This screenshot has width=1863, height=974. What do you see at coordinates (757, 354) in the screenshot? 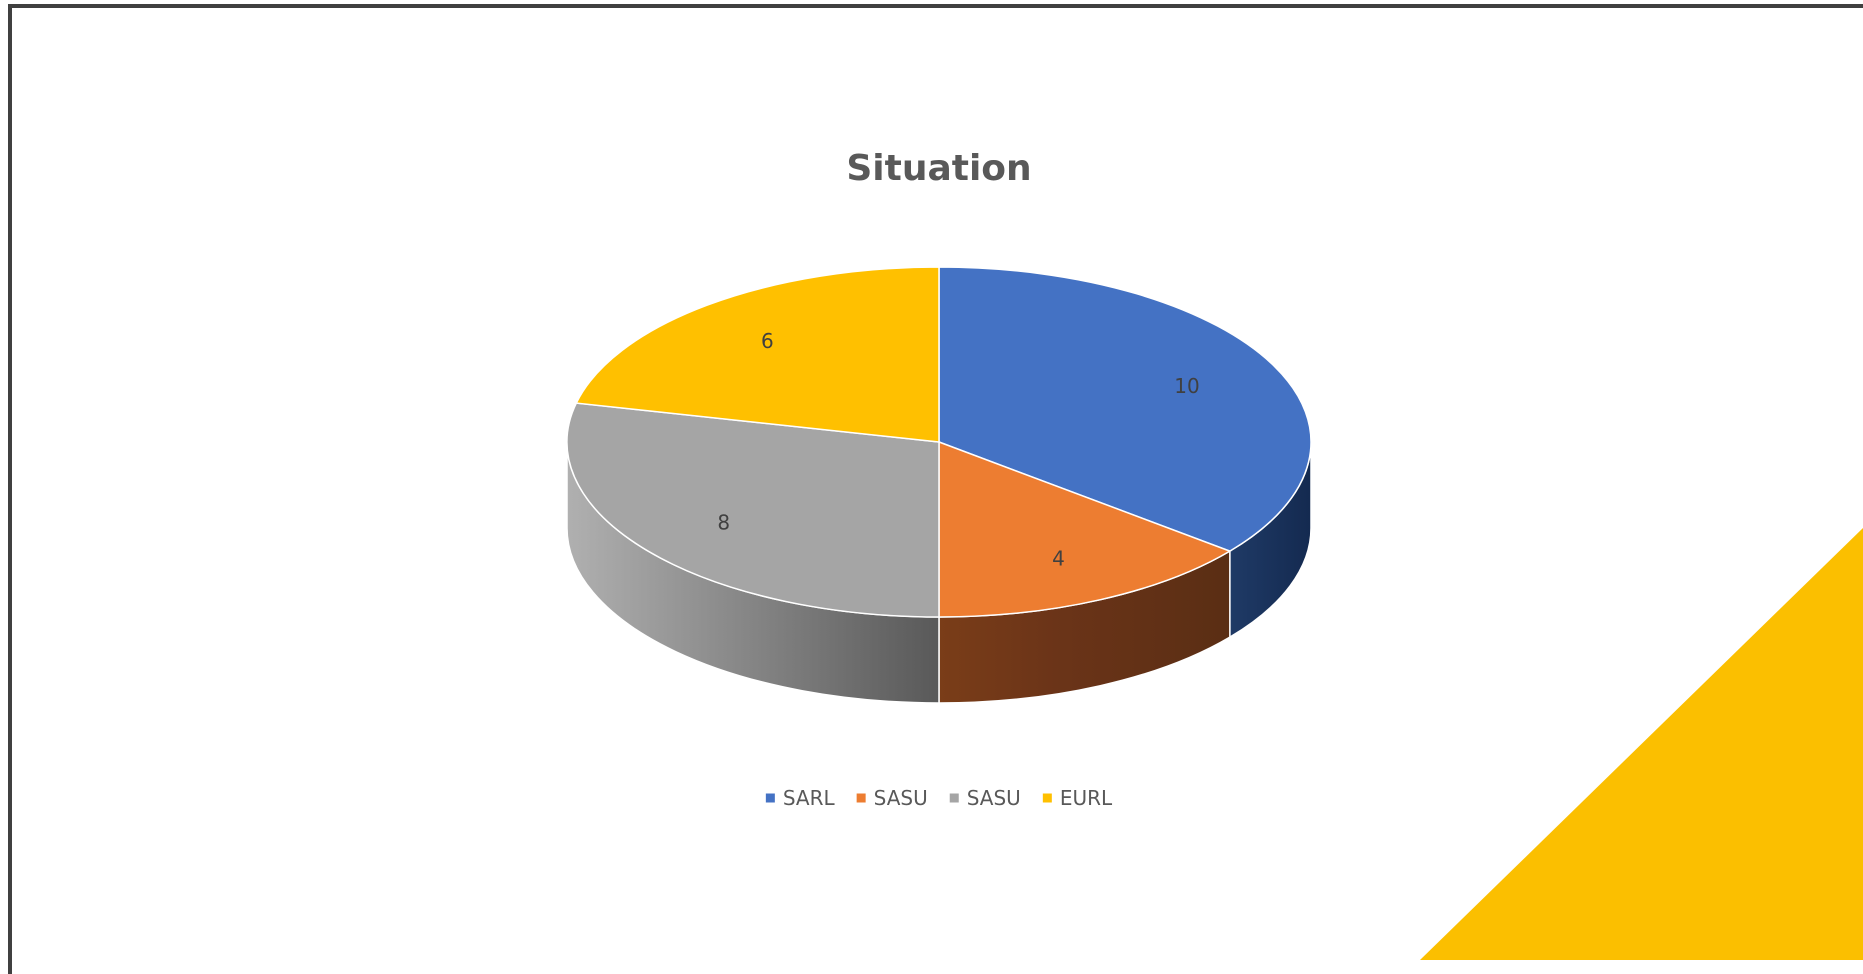
I see `pie-slice-eurl` at bounding box center [757, 354].